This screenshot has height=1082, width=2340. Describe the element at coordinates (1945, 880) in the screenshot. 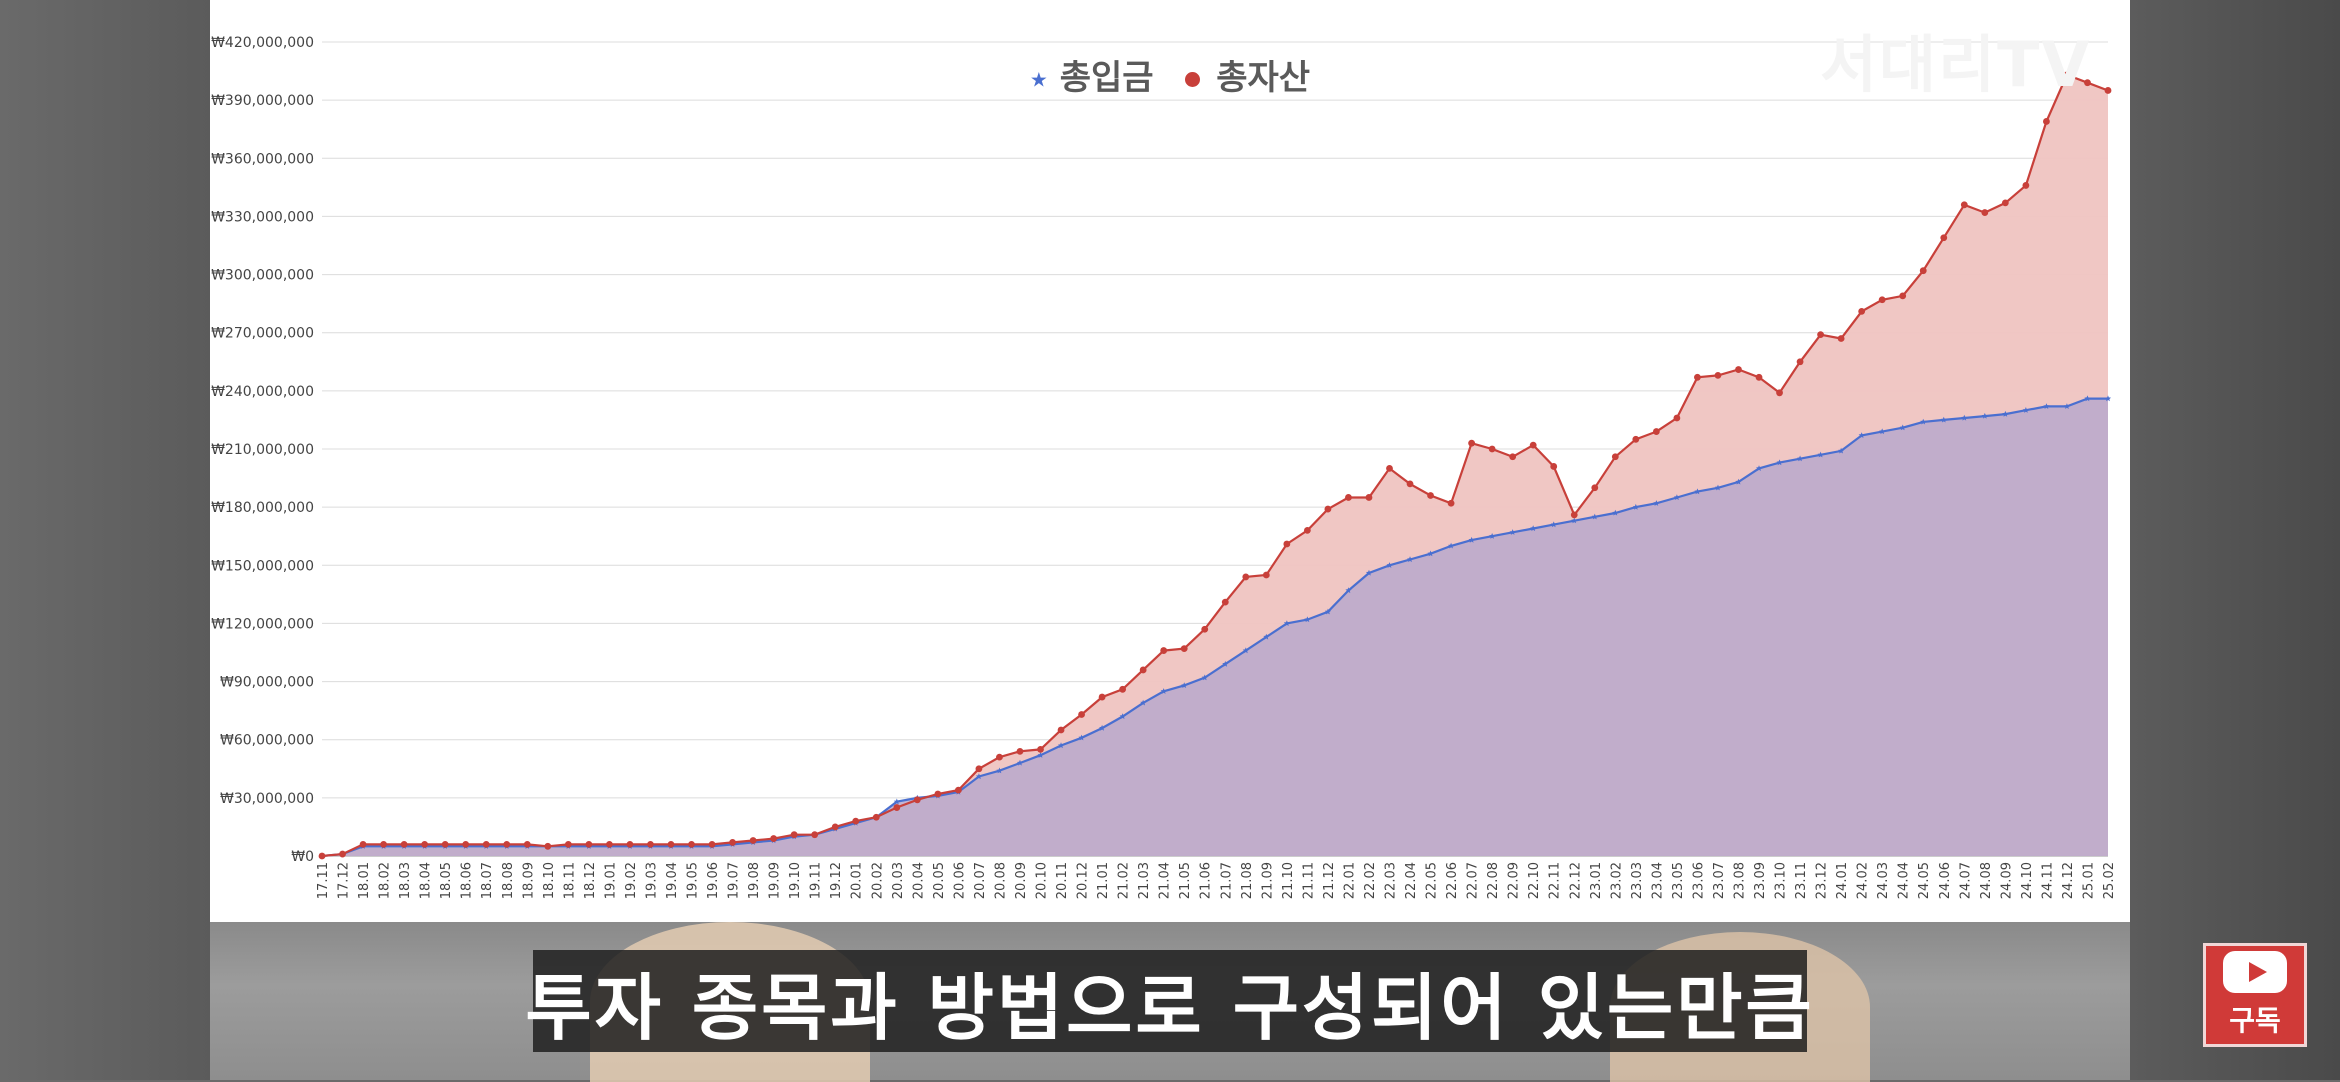

I see `x-tick-label: 24.06` at that location.